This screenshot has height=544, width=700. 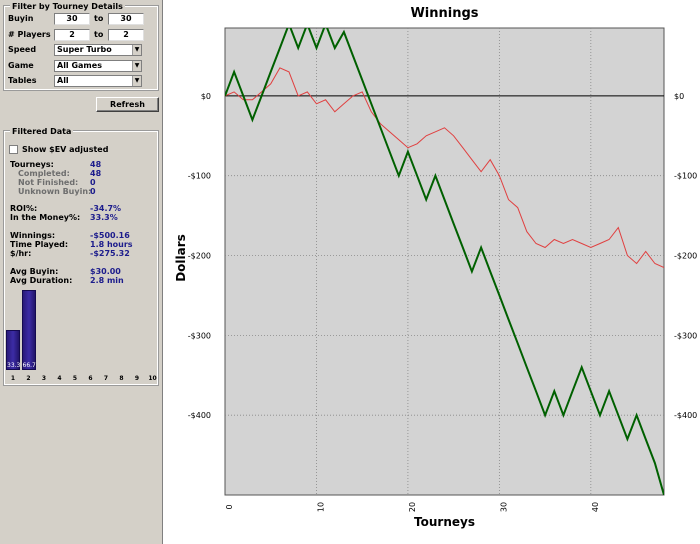 I want to click on itm-label: In the Money%:, so click(x=45, y=217).